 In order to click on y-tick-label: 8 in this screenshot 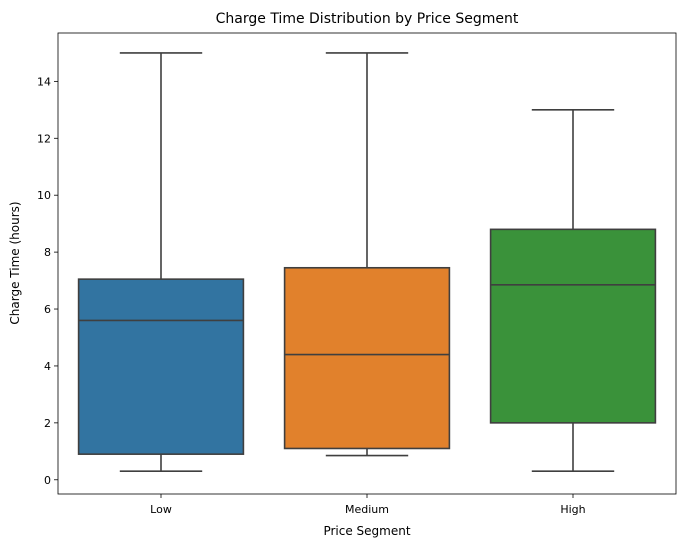, I will do `click(47, 252)`.